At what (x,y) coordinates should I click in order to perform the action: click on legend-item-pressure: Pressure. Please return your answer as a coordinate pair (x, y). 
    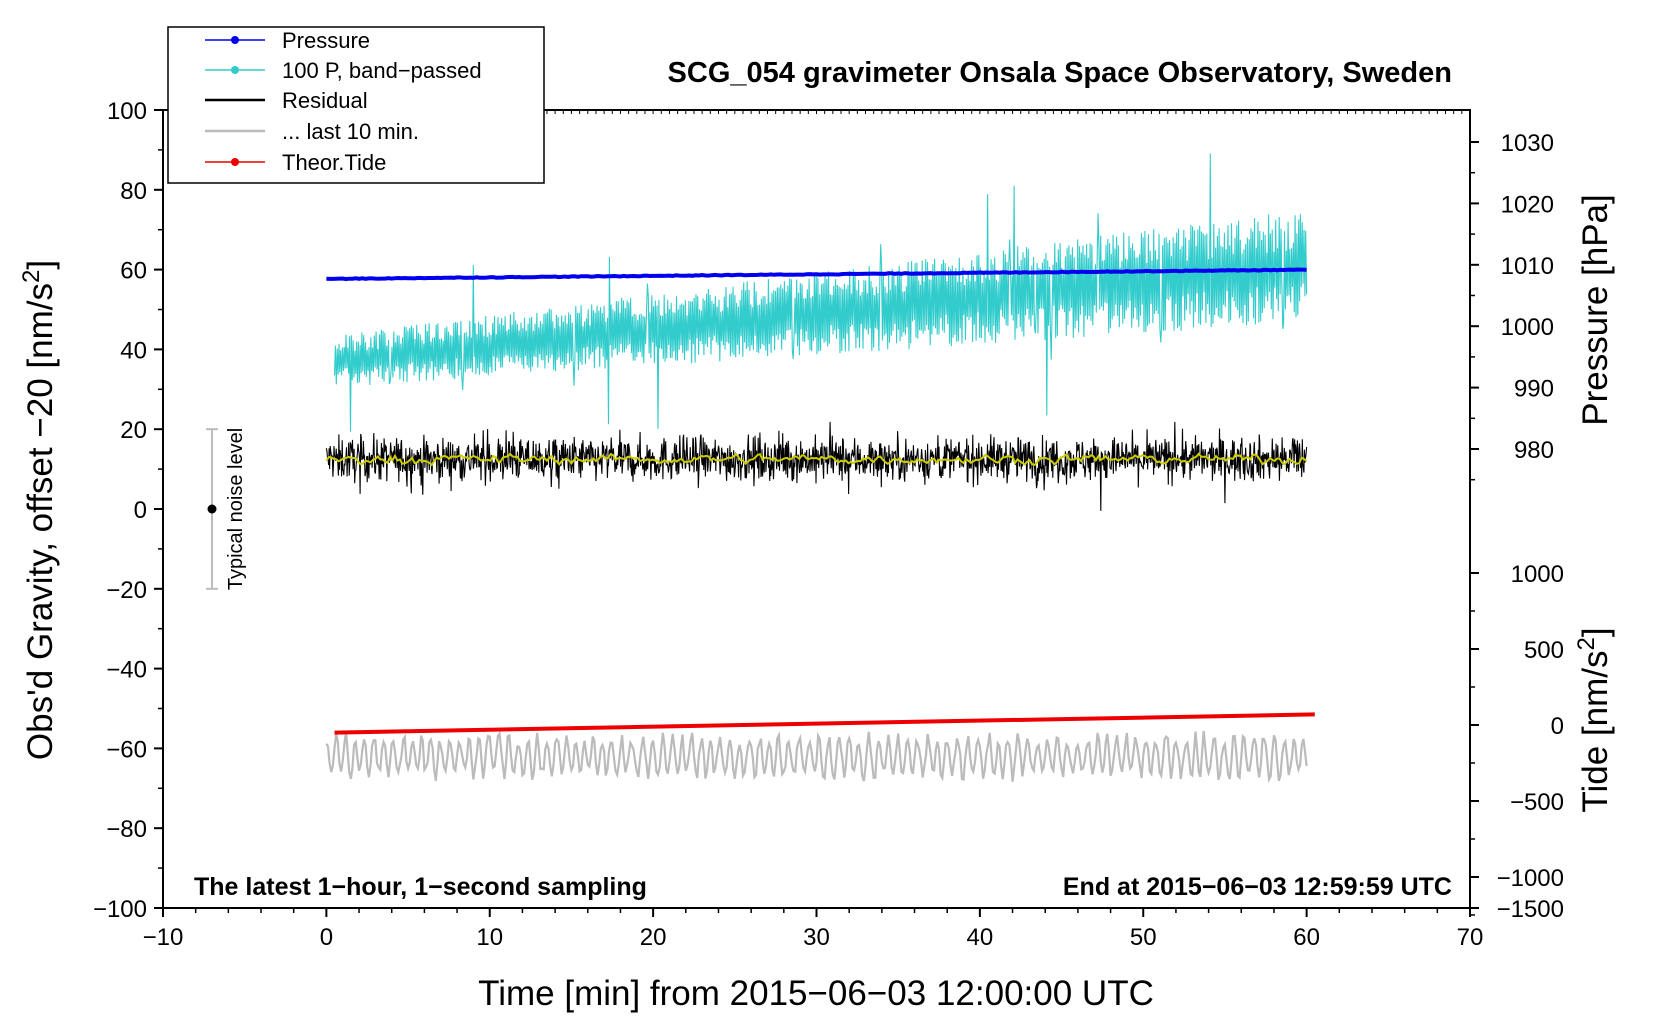
    Looking at the image, I should click on (287, 40).